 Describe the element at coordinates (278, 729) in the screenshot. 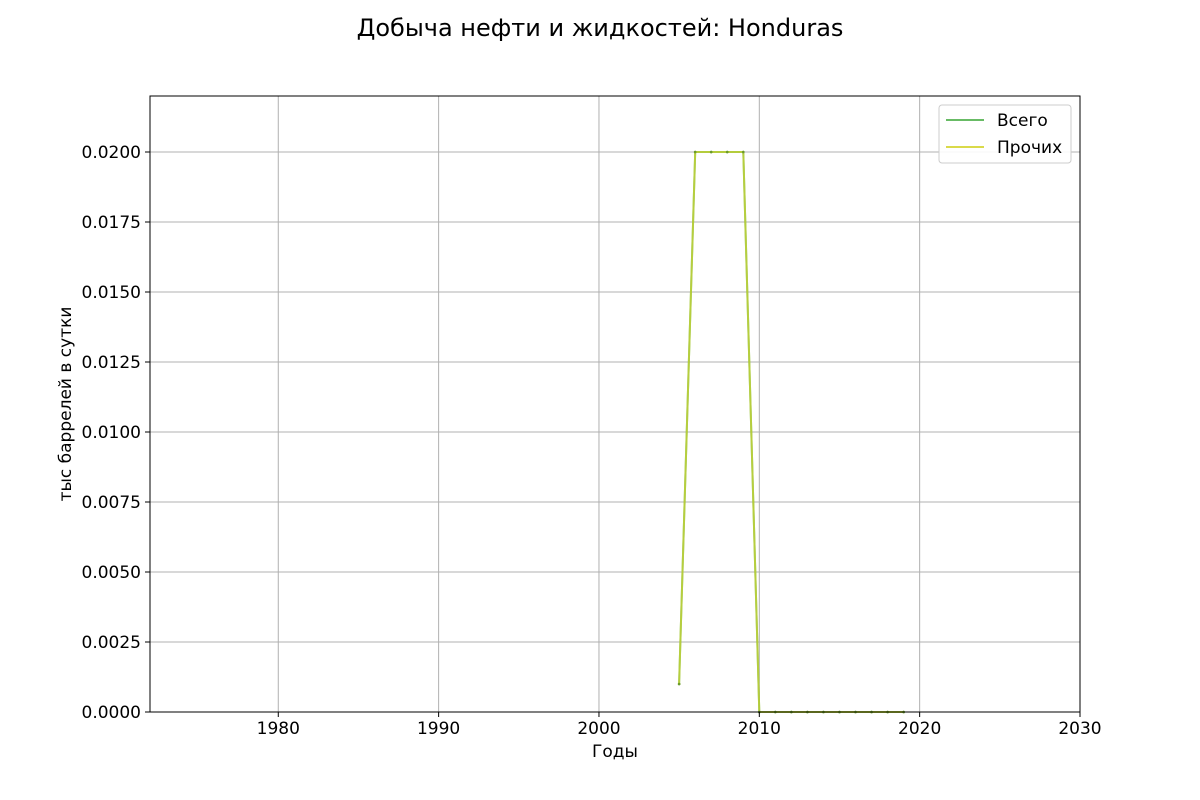

I see `x-tick-label: 1980` at that location.